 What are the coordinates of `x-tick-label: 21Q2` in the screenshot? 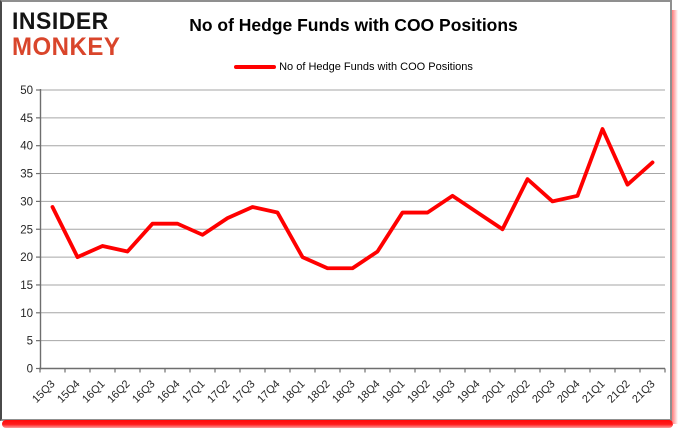 It's located at (619, 392).